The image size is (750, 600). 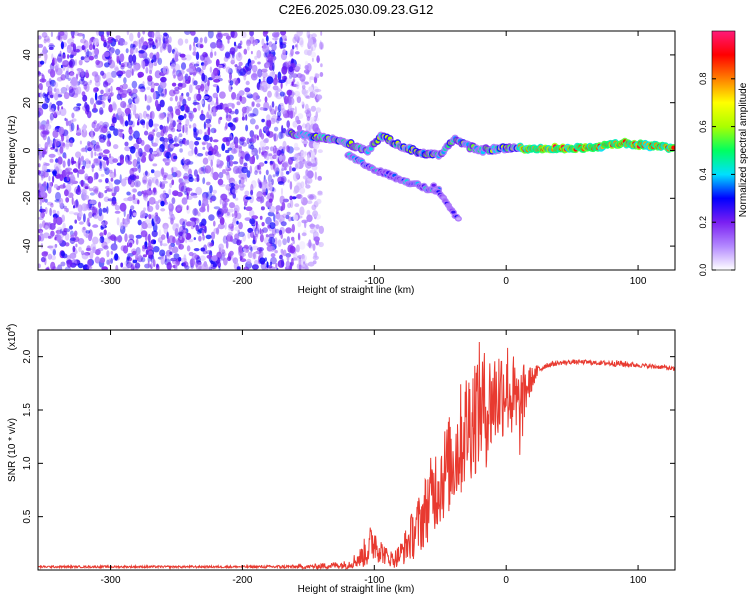 What do you see at coordinates (723, 150) in the screenshot?
I see `colorbar-gradient` at bounding box center [723, 150].